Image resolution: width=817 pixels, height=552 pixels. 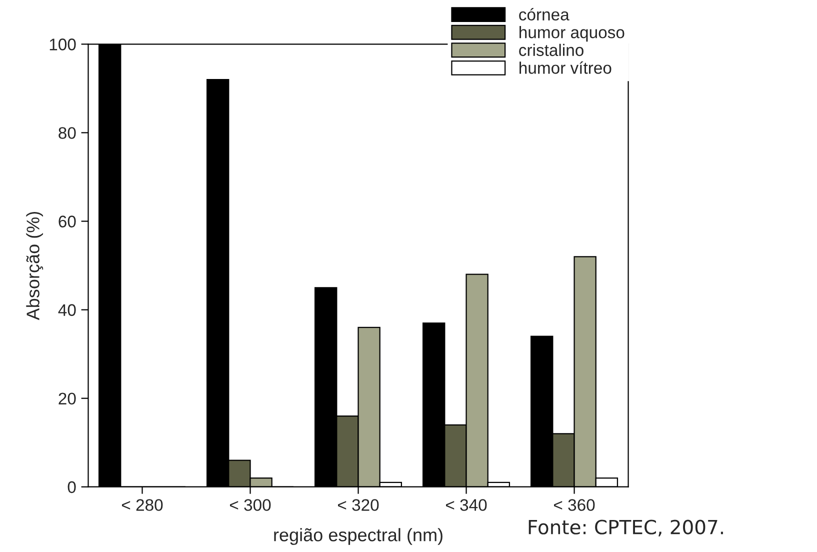 What do you see at coordinates (35, 266) in the screenshot?
I see `y-axis-title: Absorção (%)` at bounding box center [35, 266].